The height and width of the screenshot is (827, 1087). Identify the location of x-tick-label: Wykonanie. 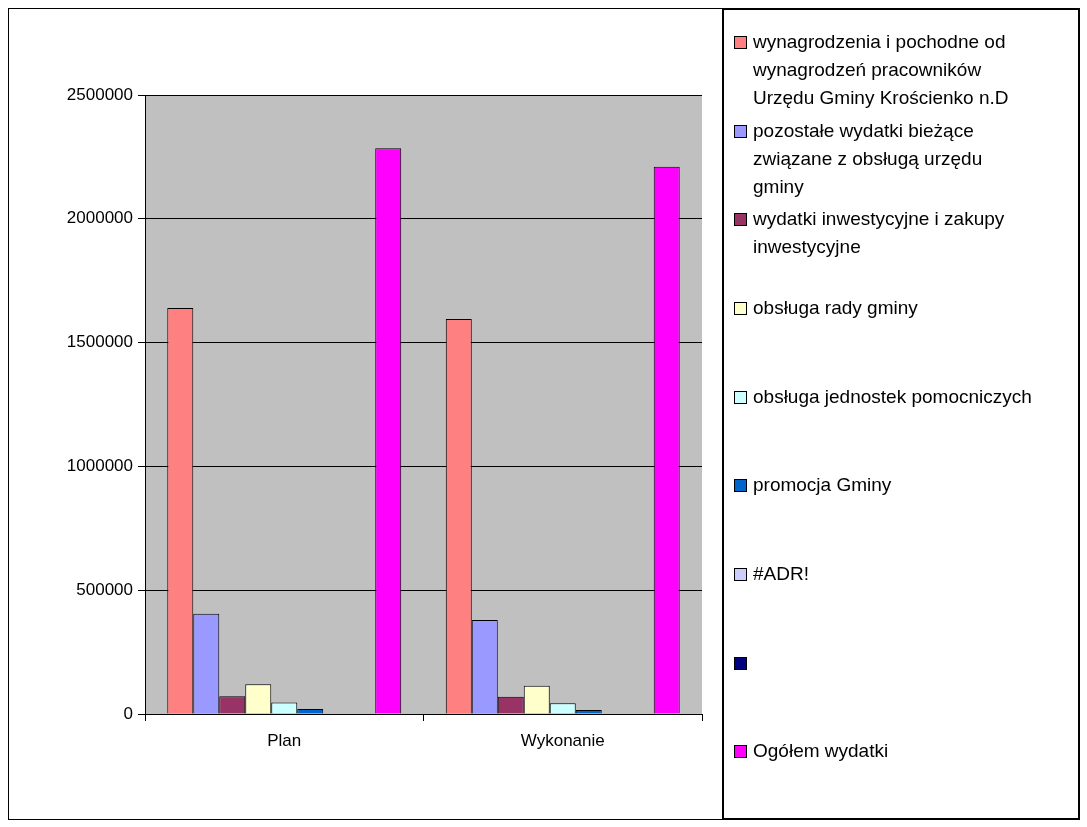
(562, 740).